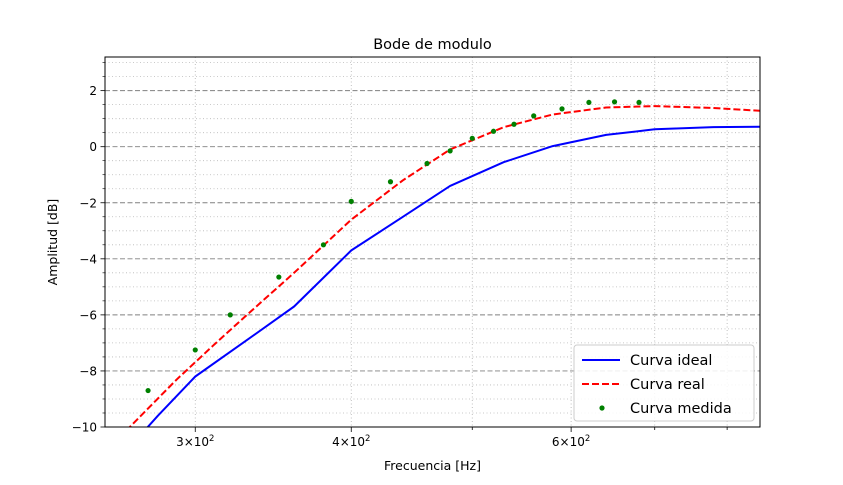  Describe the element at coordinates (671, 361) in the screenshot. I see `legend-label-curva-ideal: Curva ideal` at that location.